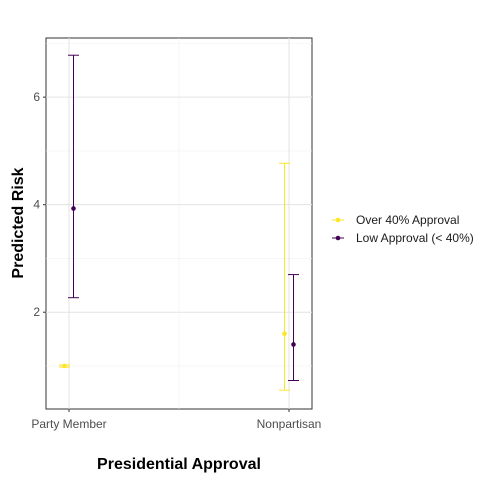 This screenshot has width=504, height=504. Describe the element at coordinates (289, 424) in the screenshot. I see `x-tick-label: Nonpartisan` at that location.